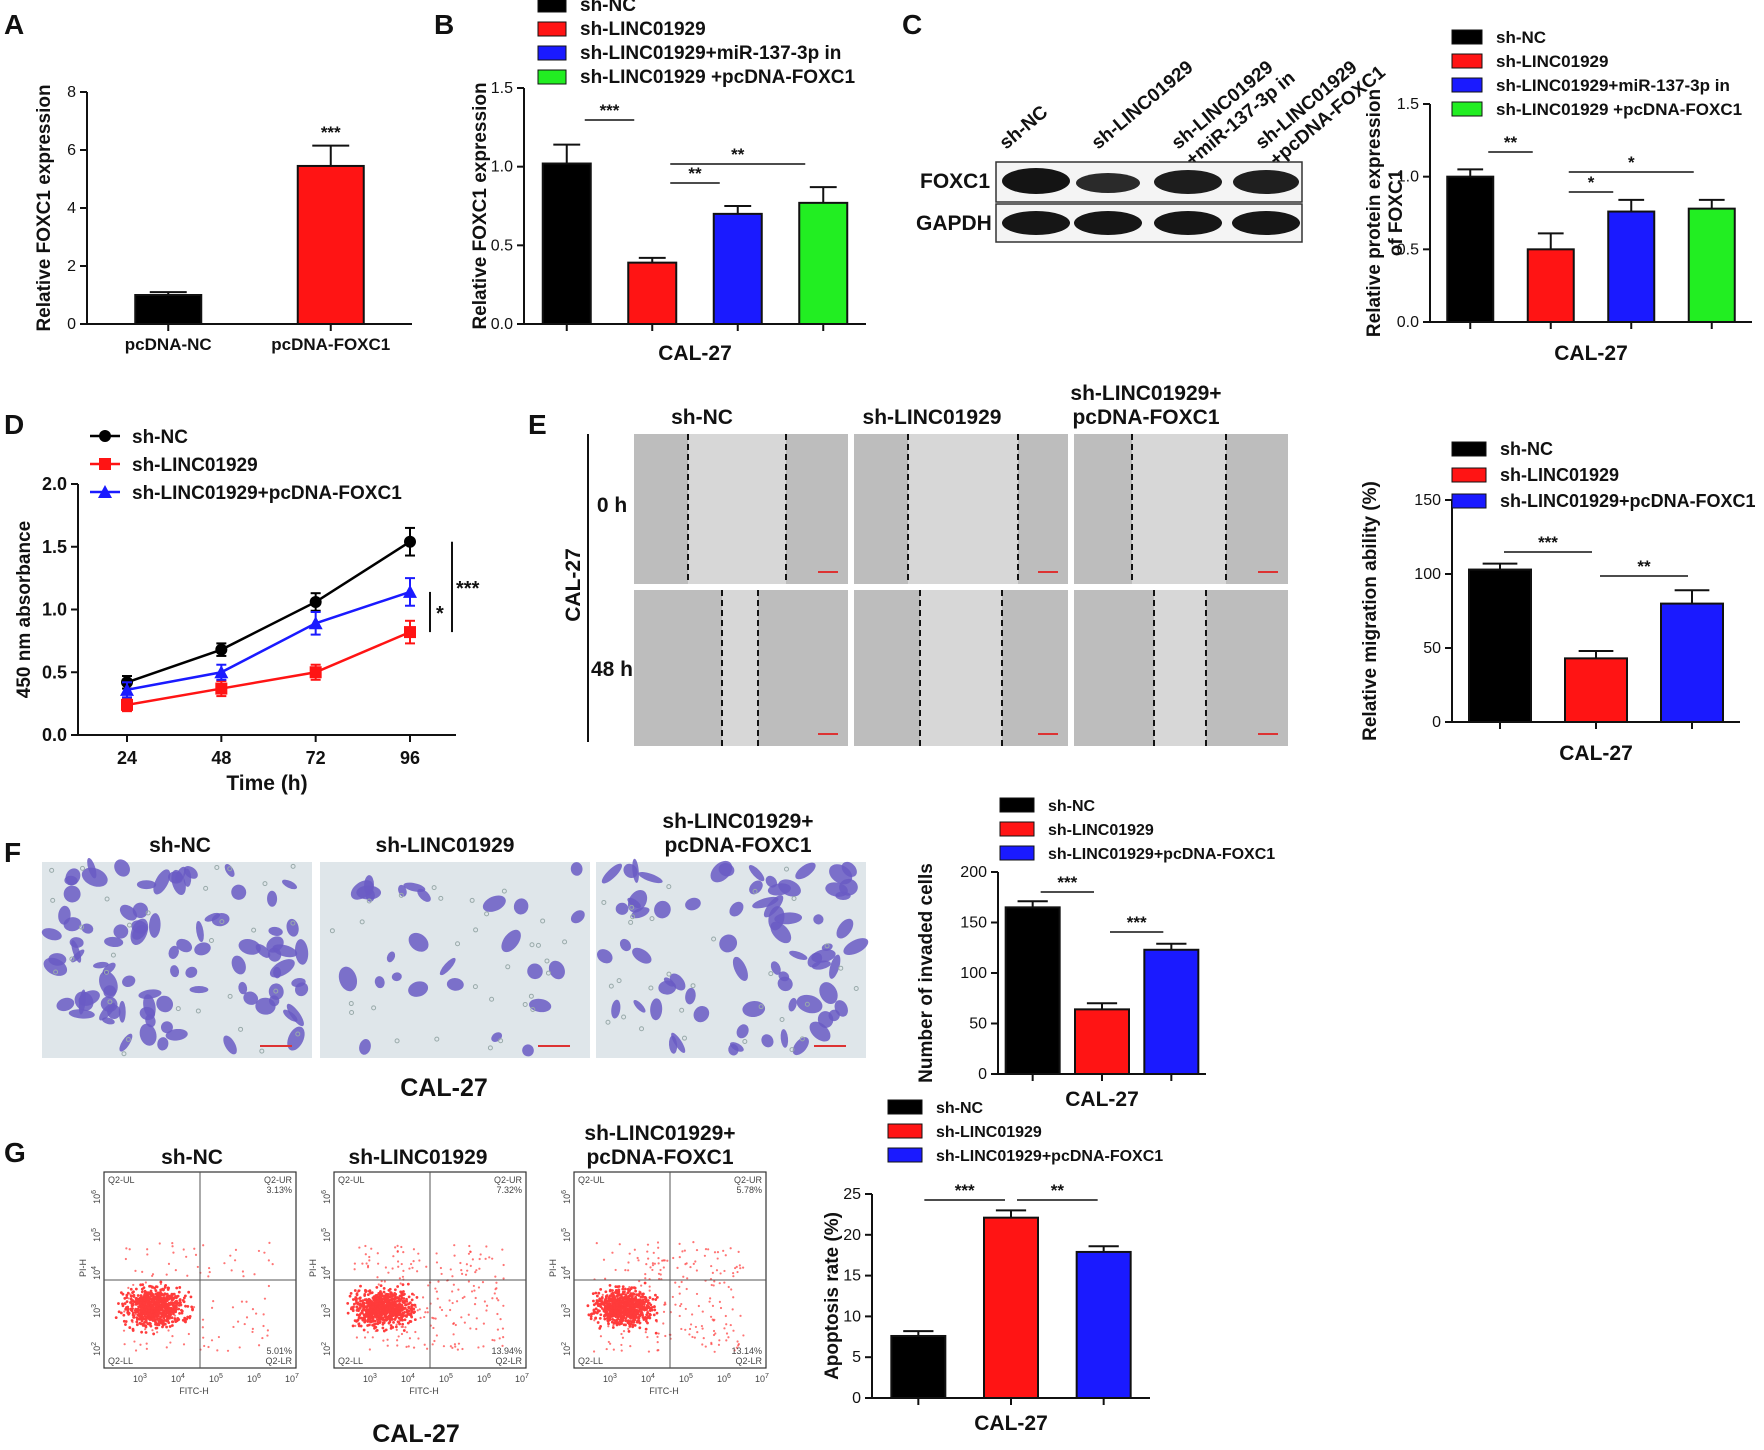 This screenshot has height=1450, width=1764. What do you see at coordinates (177, 960) in the screenshot?
I see `invasion-image` at bounding box center [177, 960].